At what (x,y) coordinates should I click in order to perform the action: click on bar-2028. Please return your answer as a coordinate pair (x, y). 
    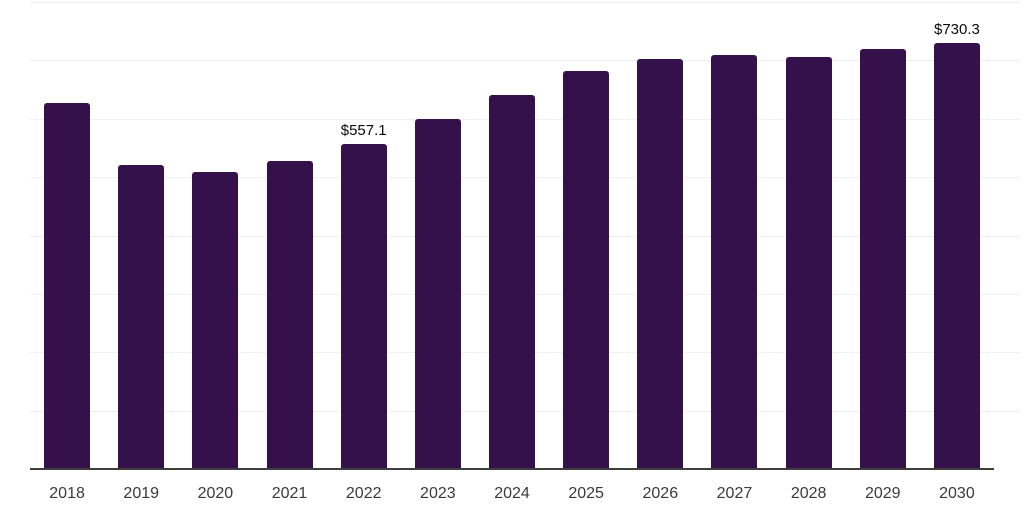
    Looking at the image, I should click on (808, 262).